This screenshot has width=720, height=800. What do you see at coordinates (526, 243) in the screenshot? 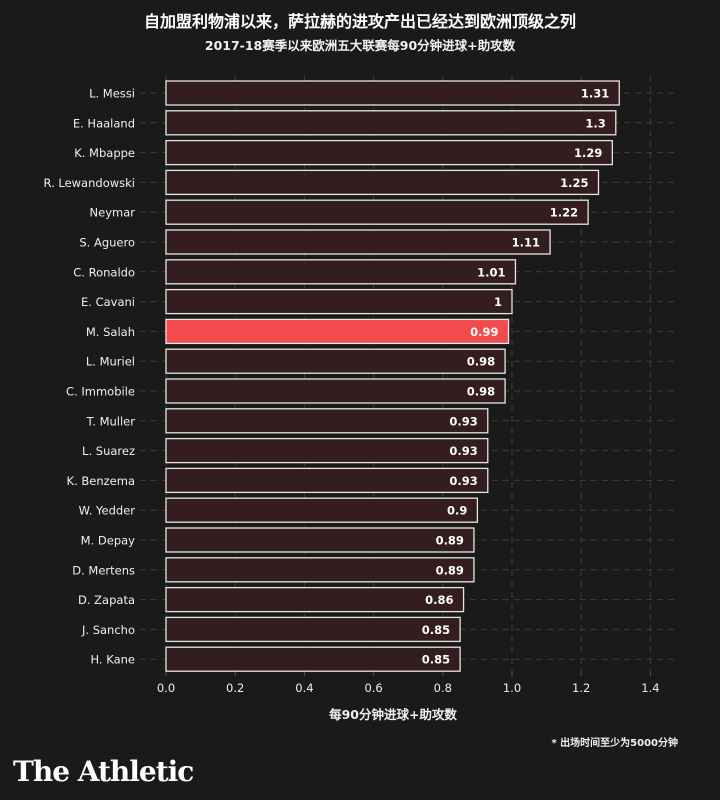
I see `value-label: 1.11` at bounding box center [526, 243].